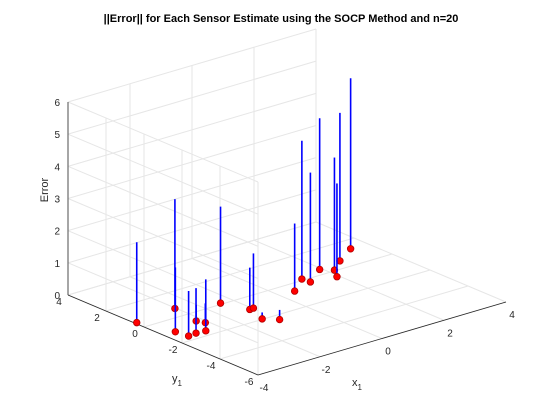  Describe the element at coordinates (57, 103) in the screenshot. I see `z-tick-label: 6` at that location.